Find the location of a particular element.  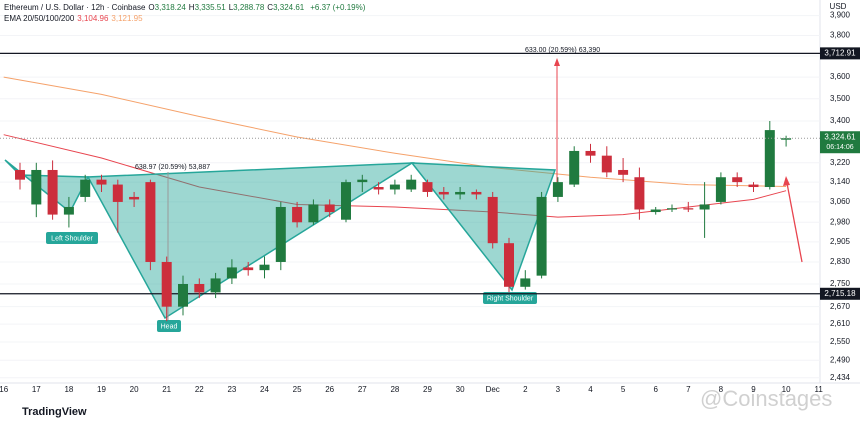

y-tick-label: 3,400 is located at coordinates (840, 120).